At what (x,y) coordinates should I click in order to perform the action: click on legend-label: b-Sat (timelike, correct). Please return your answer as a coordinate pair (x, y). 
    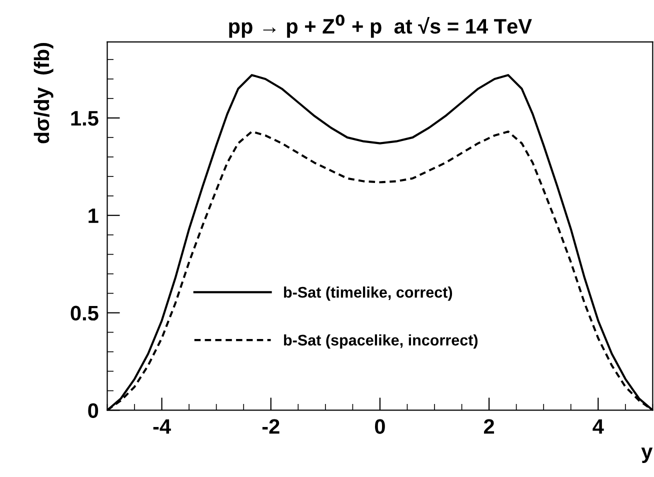
    Looking at the image, I should click on (368, 293).